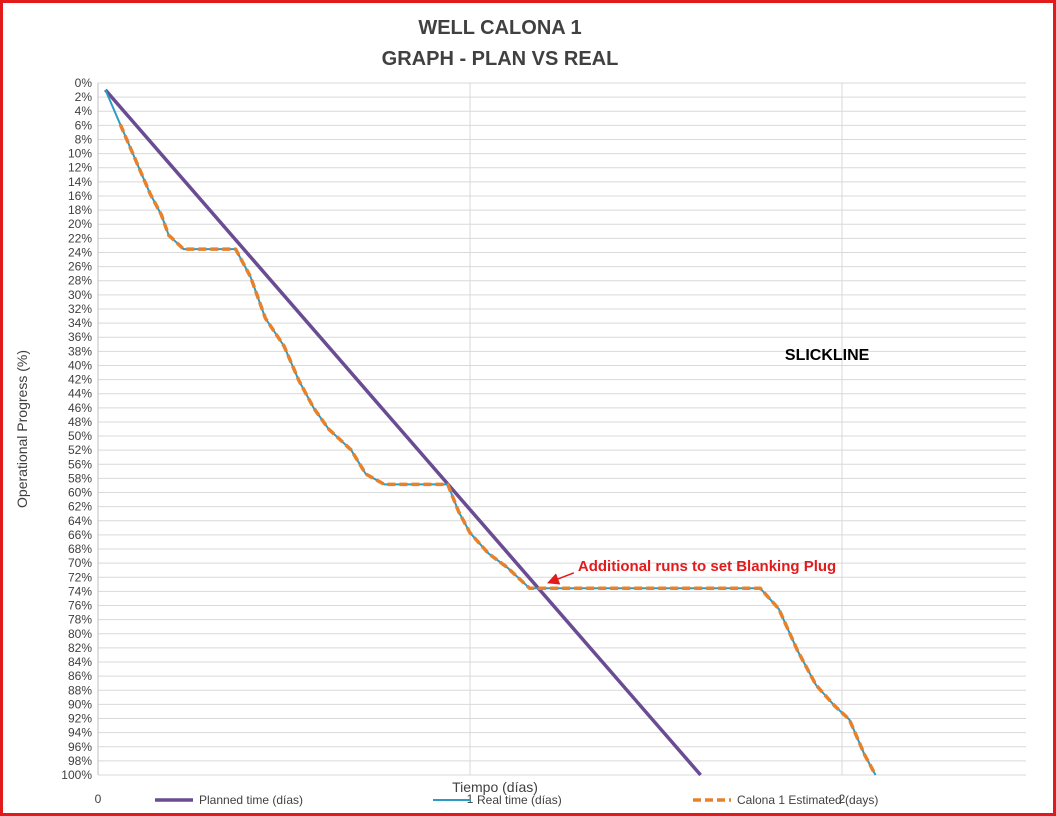  What do you see at coordinates (519, 800) in the screenshot?
I see `legend-label-1: Real time (días)` at bounding box center [519, 800].